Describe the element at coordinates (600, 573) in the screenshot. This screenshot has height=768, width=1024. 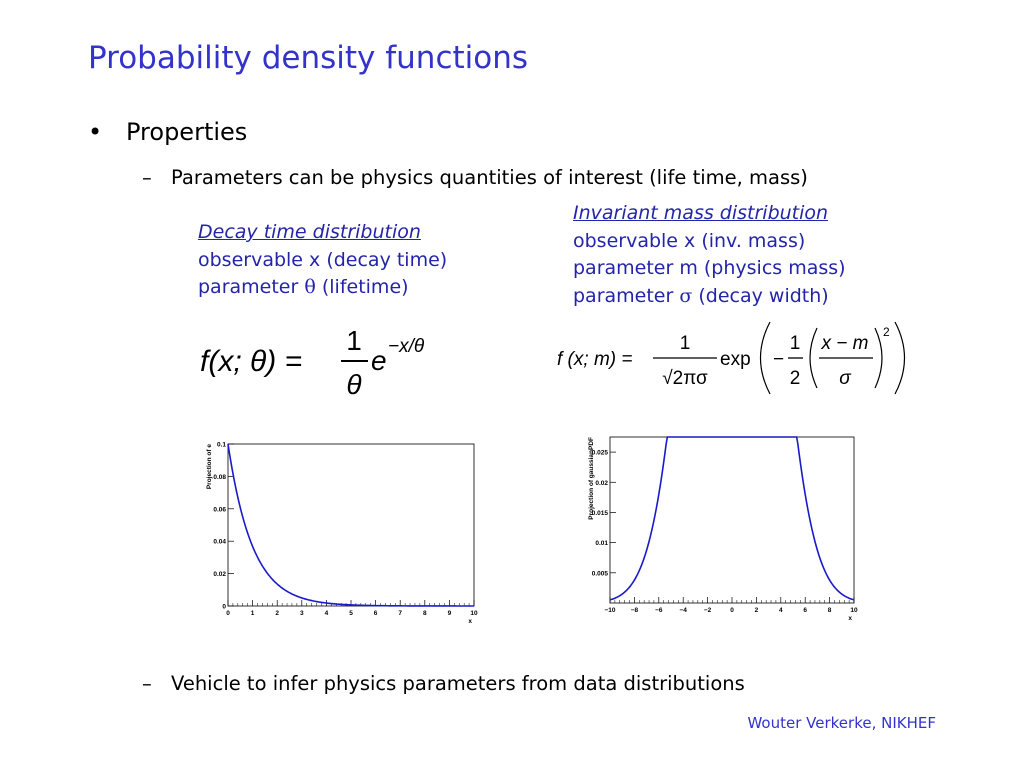
I see `y-tick-label: 0.005` at that location.